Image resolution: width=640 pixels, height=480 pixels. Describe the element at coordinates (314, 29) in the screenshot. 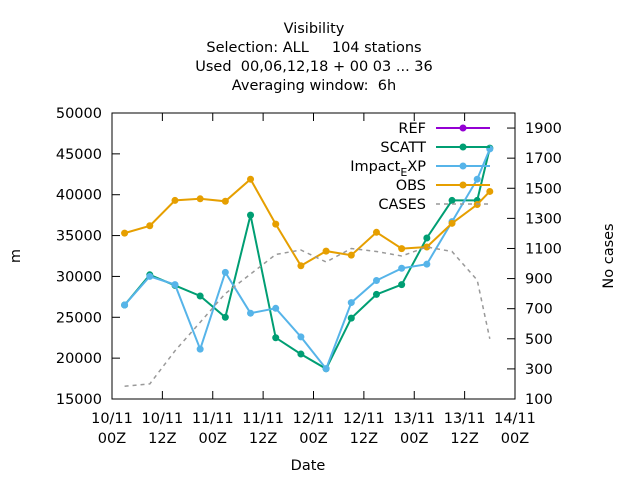

I see `title-line: Visibility` at that location.